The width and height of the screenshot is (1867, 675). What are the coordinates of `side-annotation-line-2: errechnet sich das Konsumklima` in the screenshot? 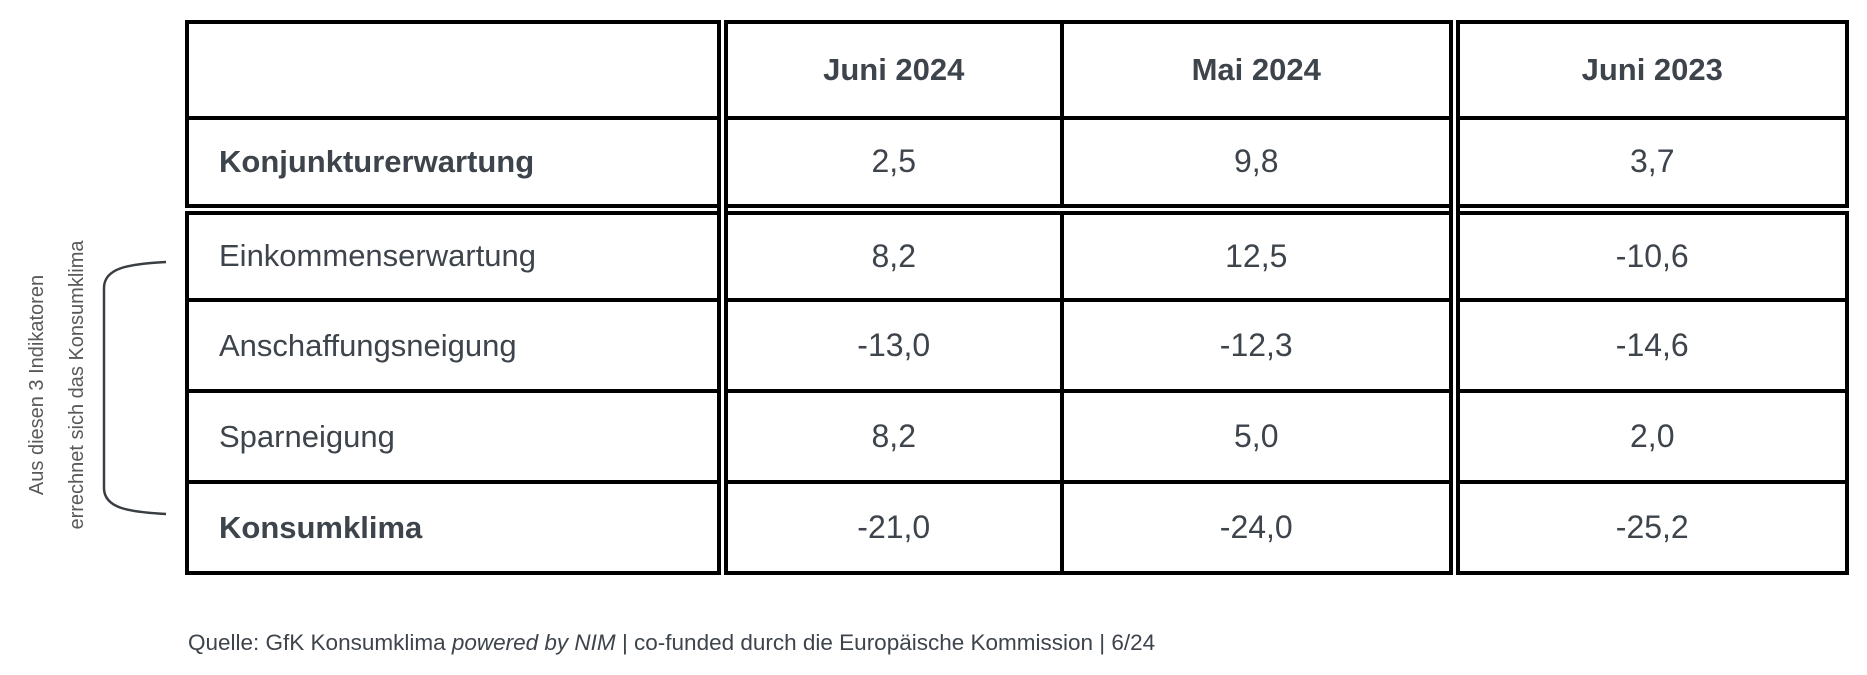 It's located at (77, 385).